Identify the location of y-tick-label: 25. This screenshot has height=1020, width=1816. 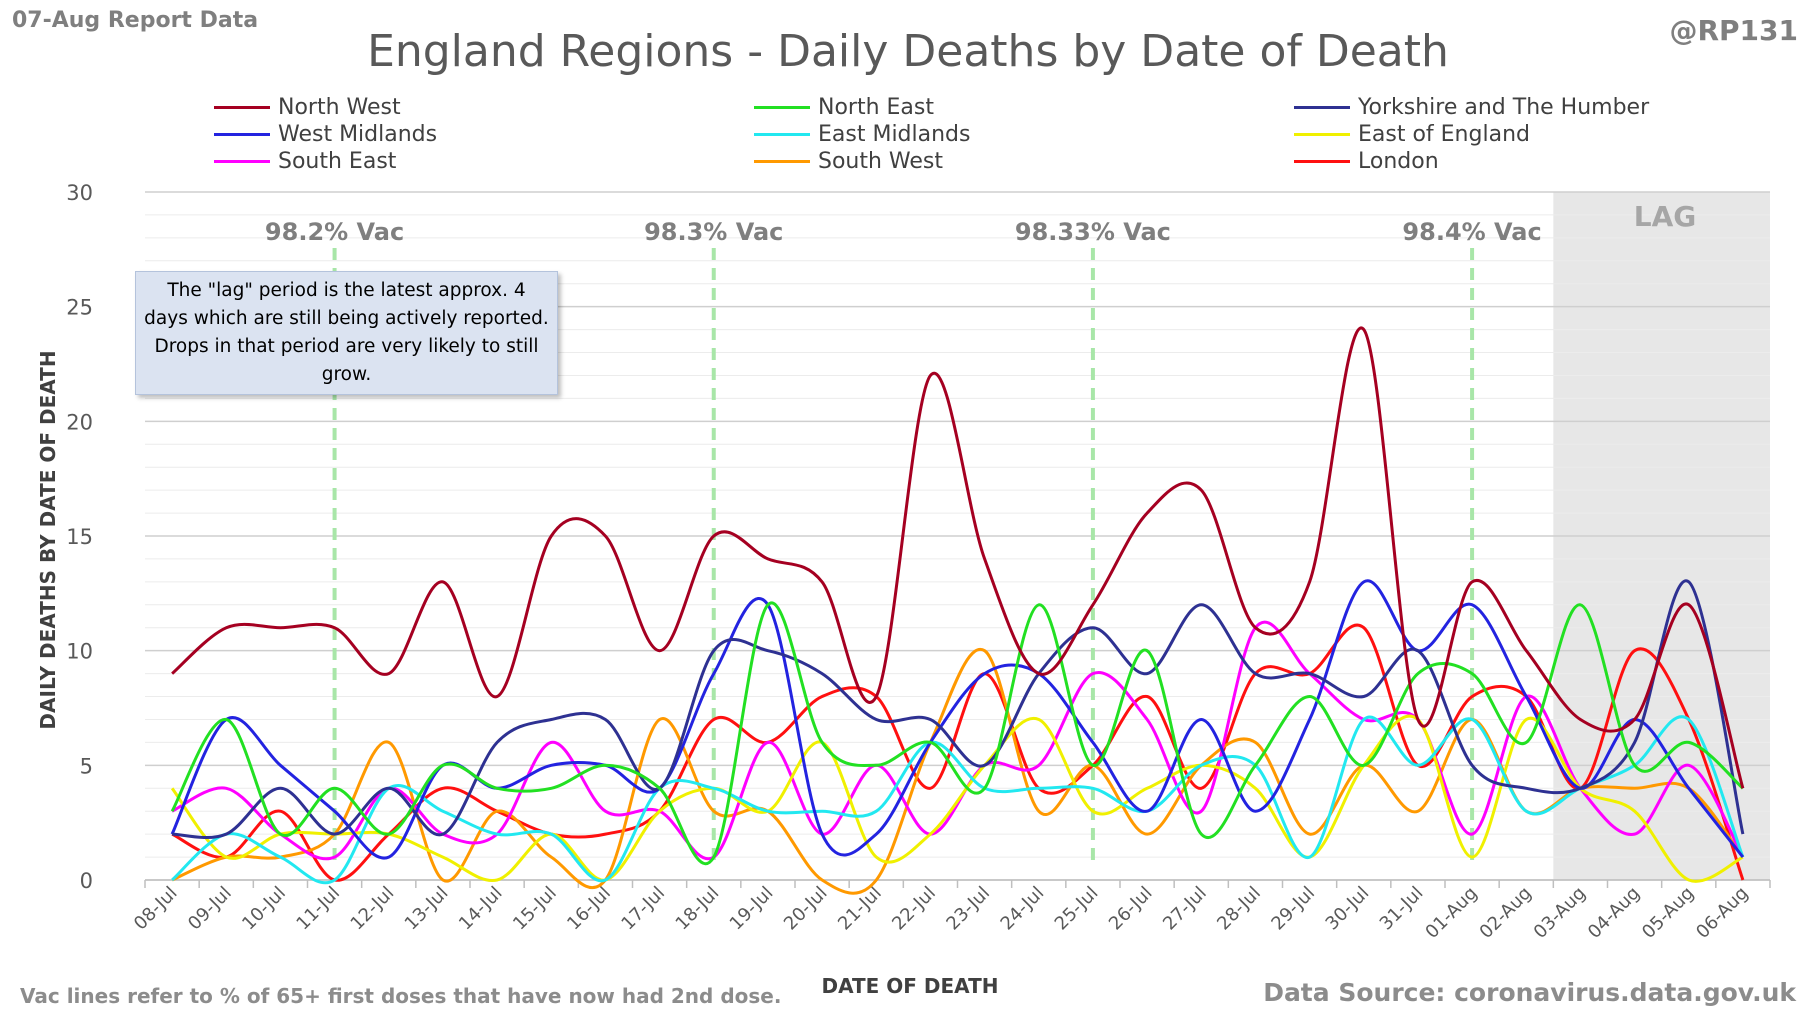
(79, 308).